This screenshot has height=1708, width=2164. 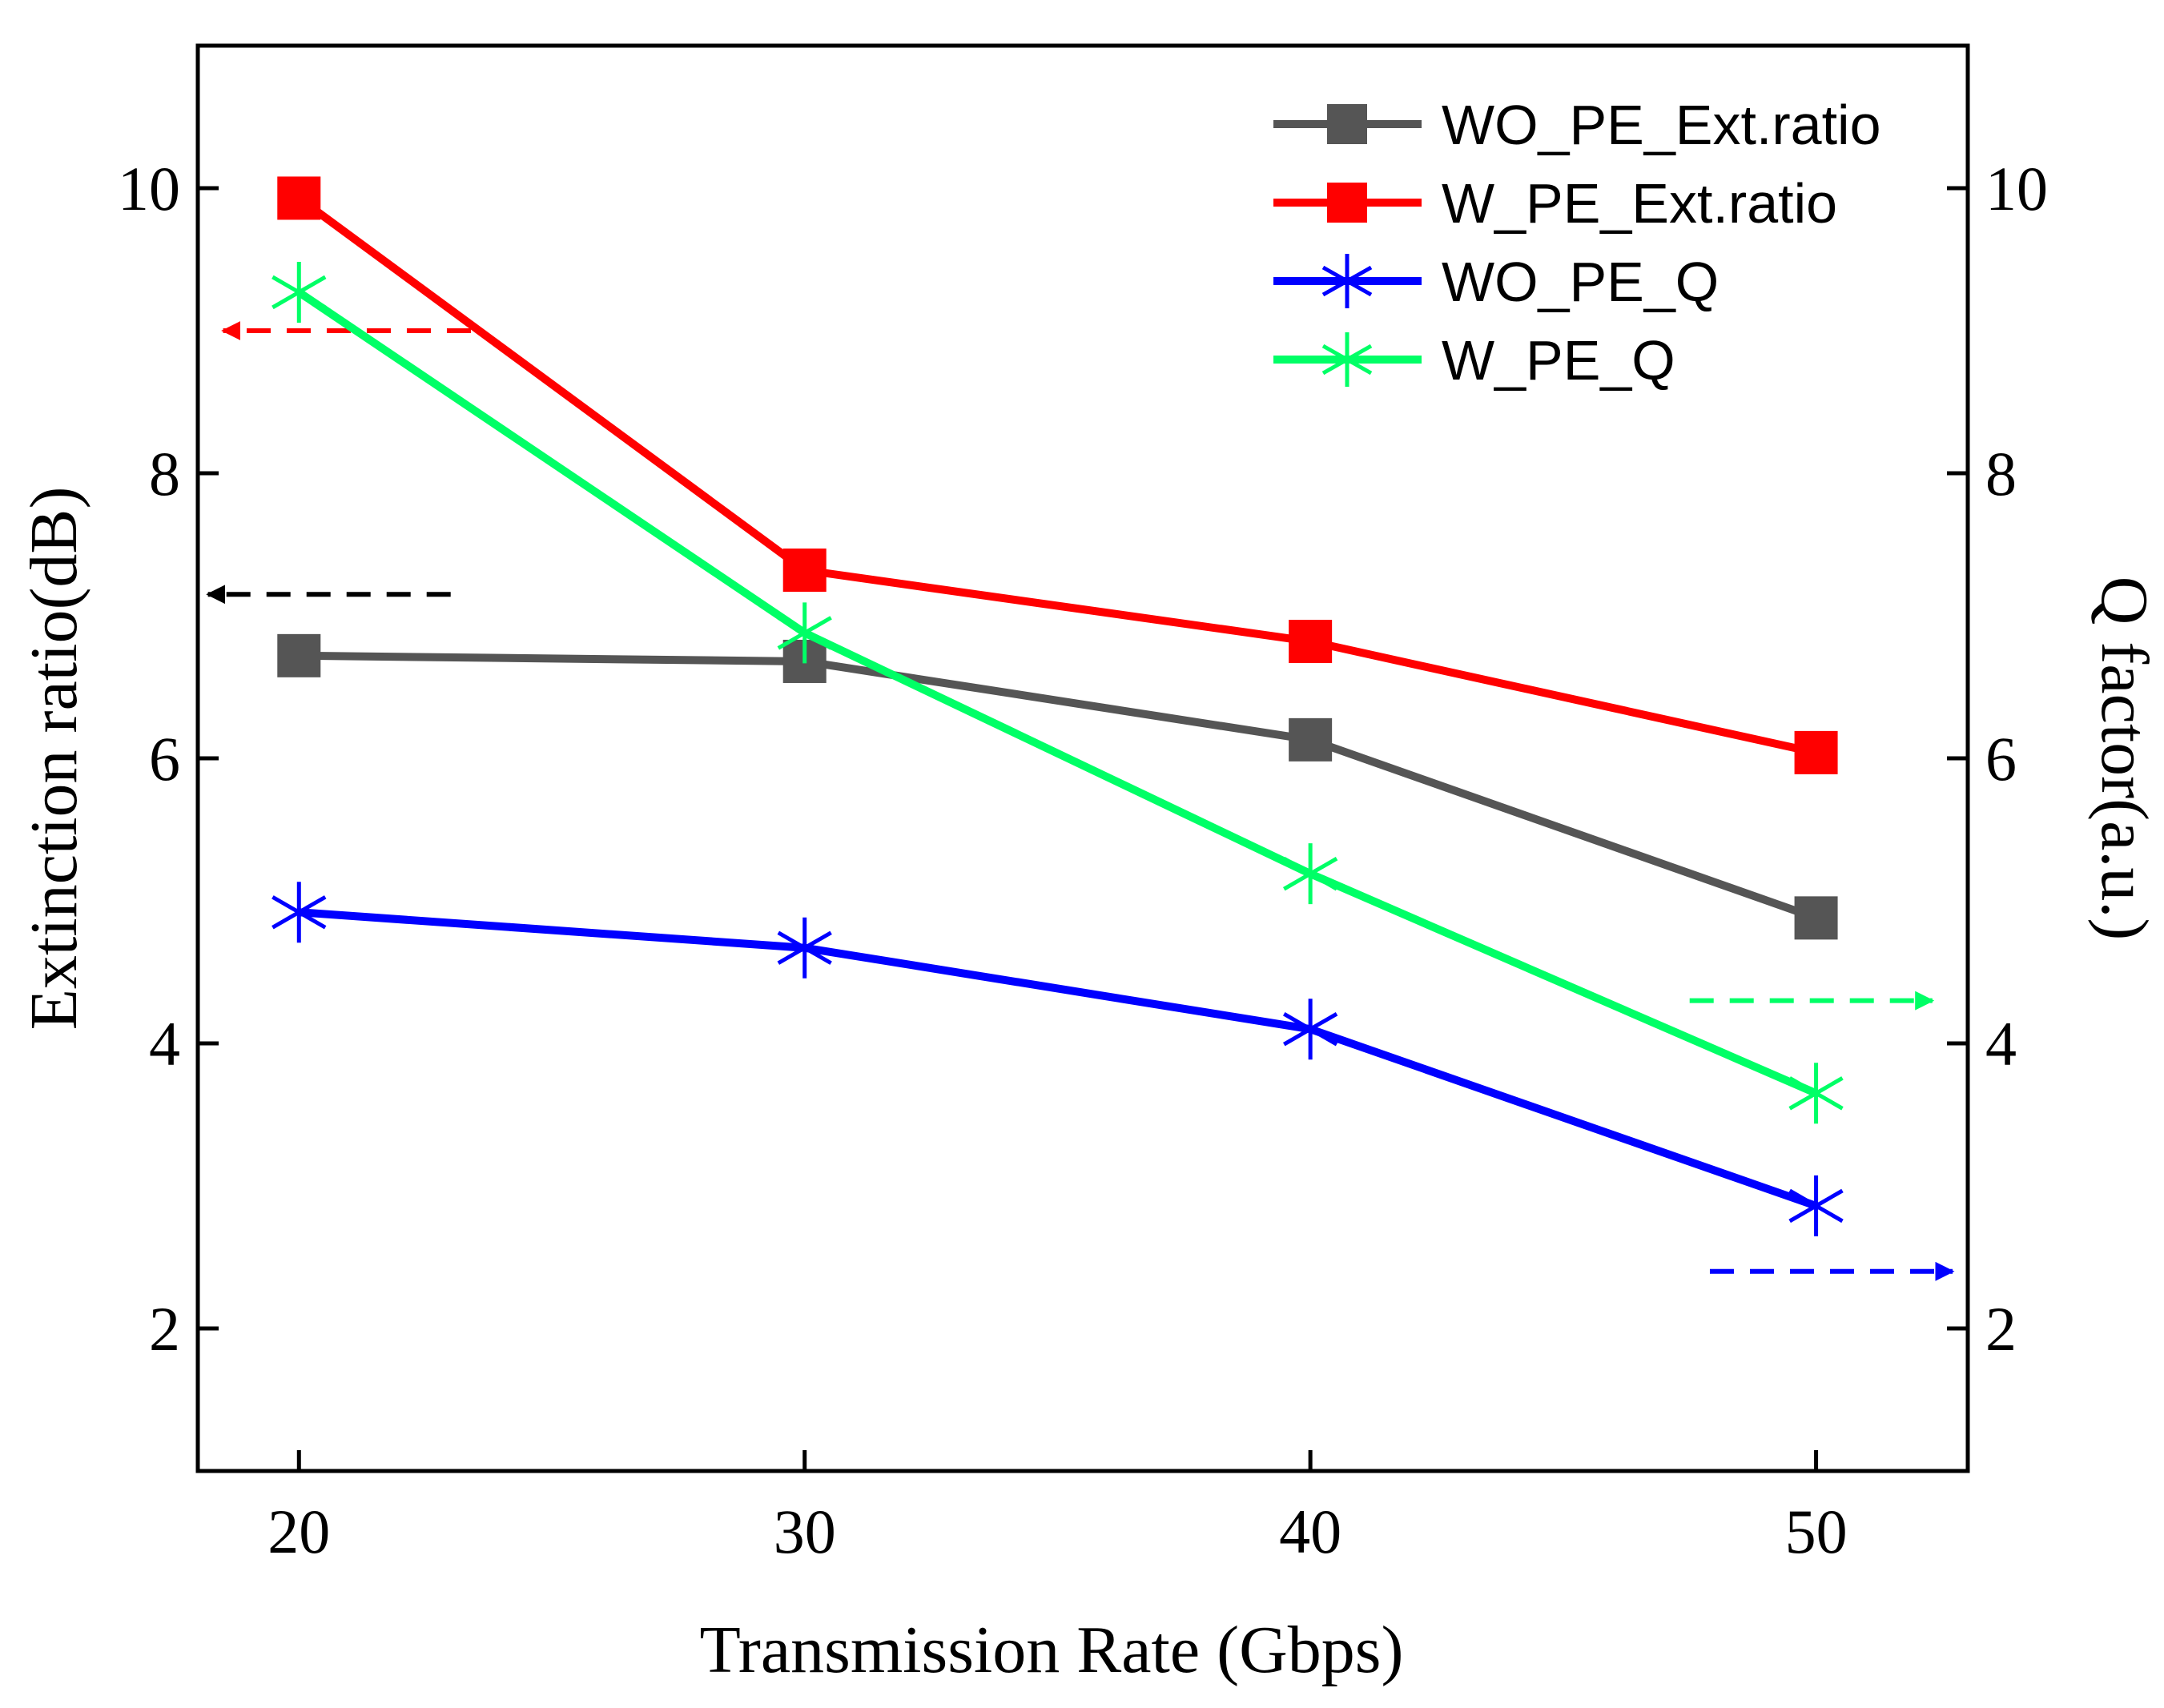 I want to click on right-y-axis-ticks: 2 4 6 8 10, so click(x=1998, y=759).